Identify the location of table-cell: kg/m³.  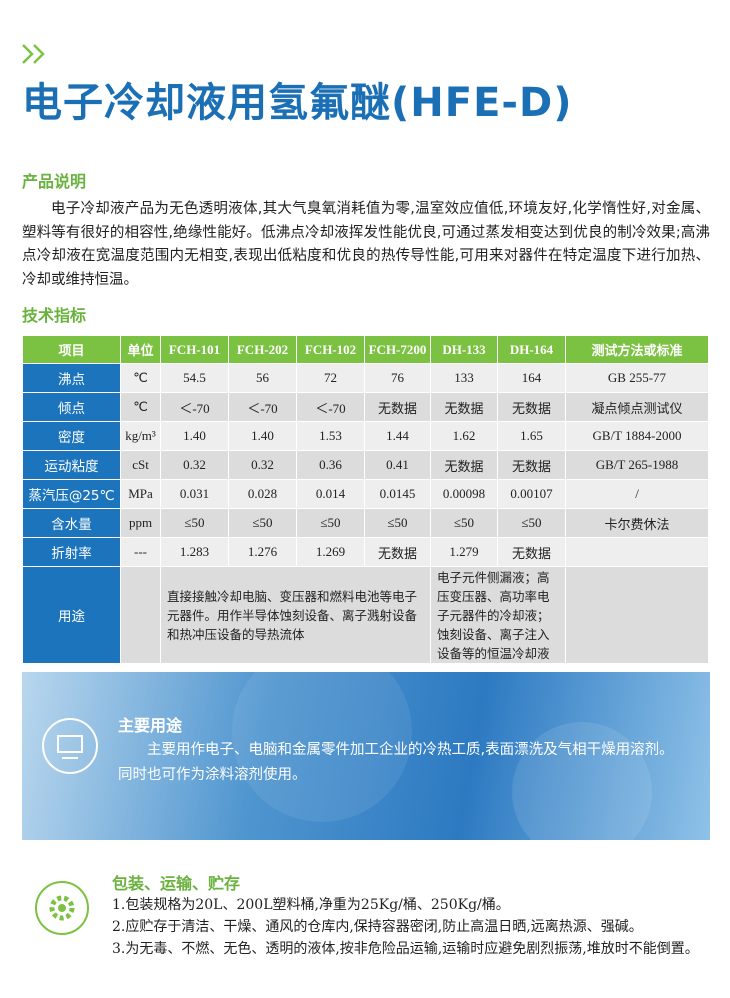
(140, 436).